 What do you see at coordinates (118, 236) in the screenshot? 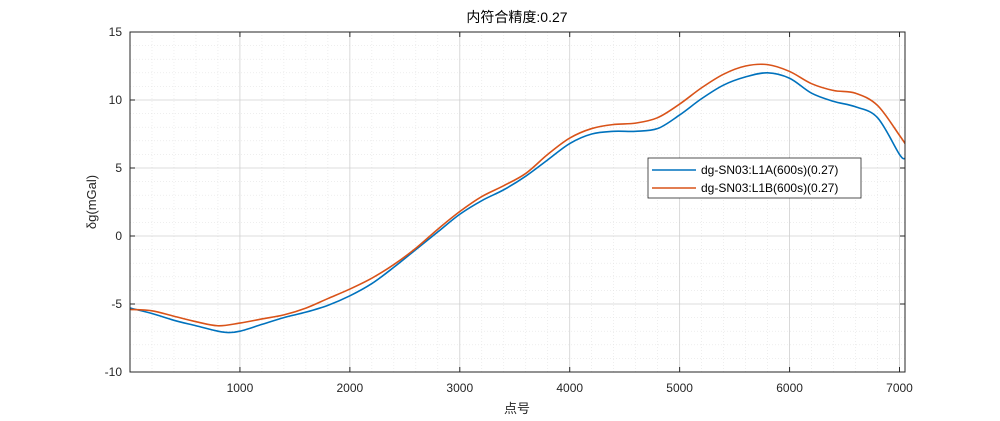
I see `y-tick-label: 0` at bounding box center [118, 236].